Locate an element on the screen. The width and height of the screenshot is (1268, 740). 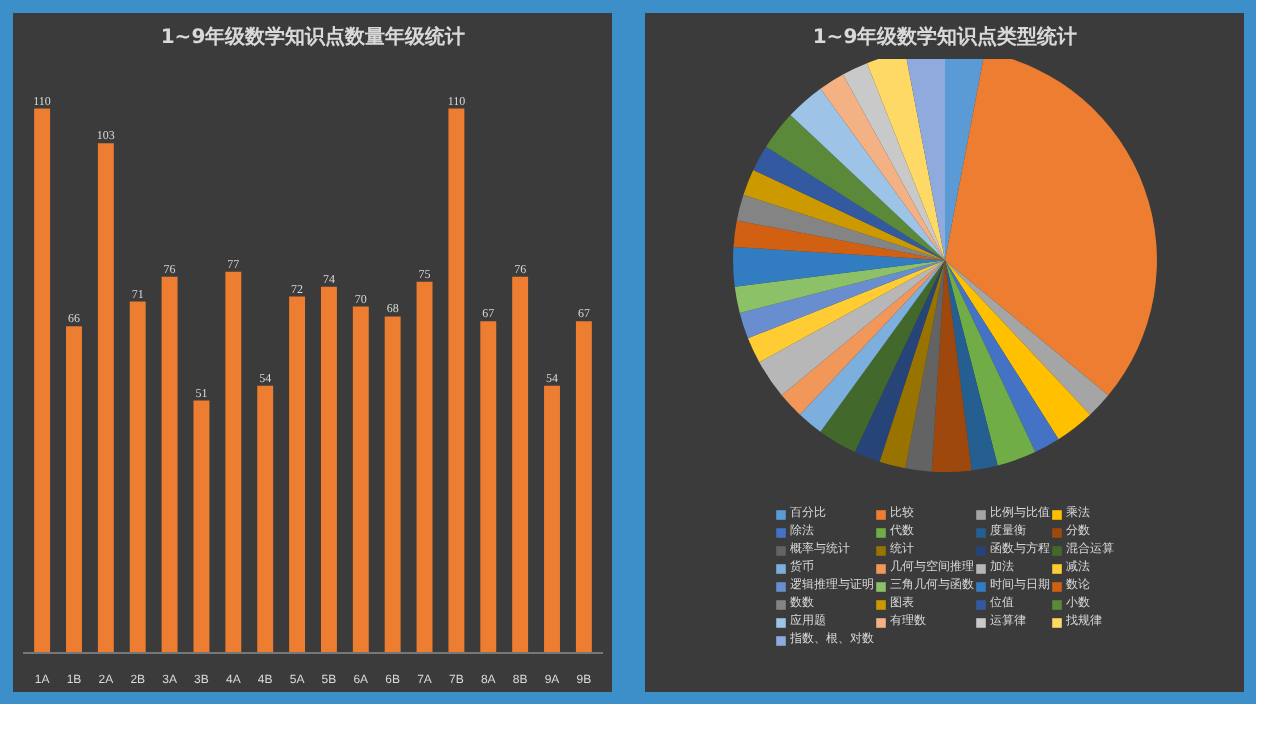
chart-title: 1~9年级数学知识点类型统计 is located at coordinates (945, 37).